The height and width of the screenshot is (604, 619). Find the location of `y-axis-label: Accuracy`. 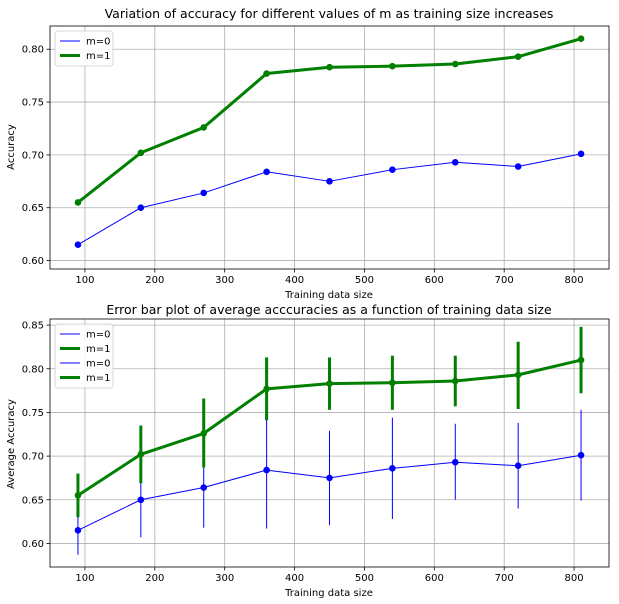

y-axis-label: Accuracy is located at coordinates (11, 147).